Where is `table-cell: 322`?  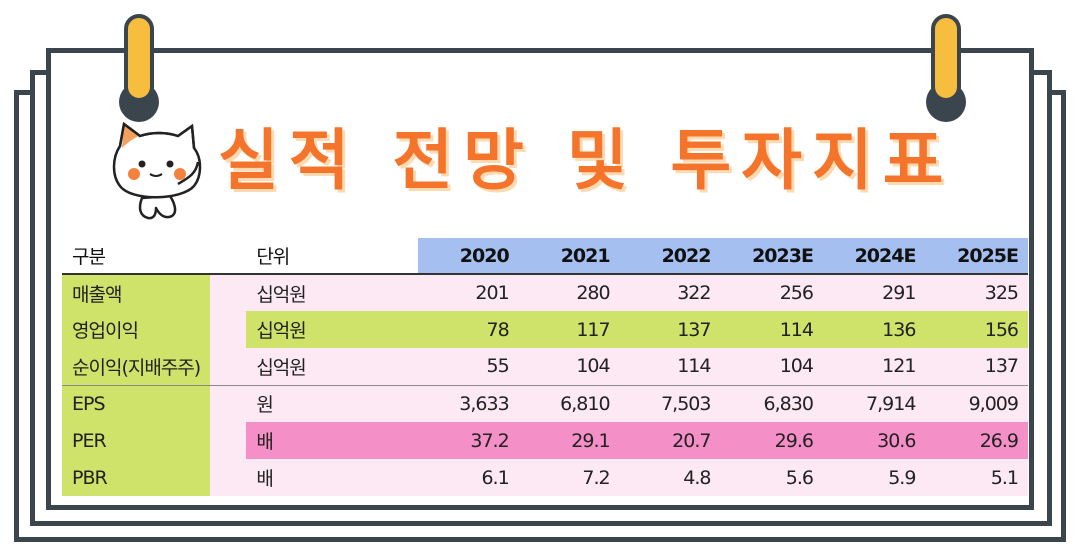 table-cell: 322 is located at coordinates (694, 293).